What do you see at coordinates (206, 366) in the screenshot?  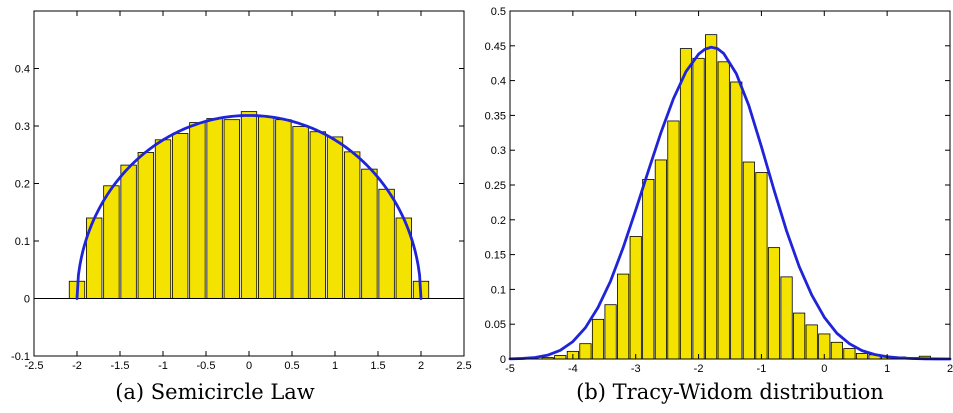 I see `x-tick-label: -0.5` at bounding box center [206, 366].